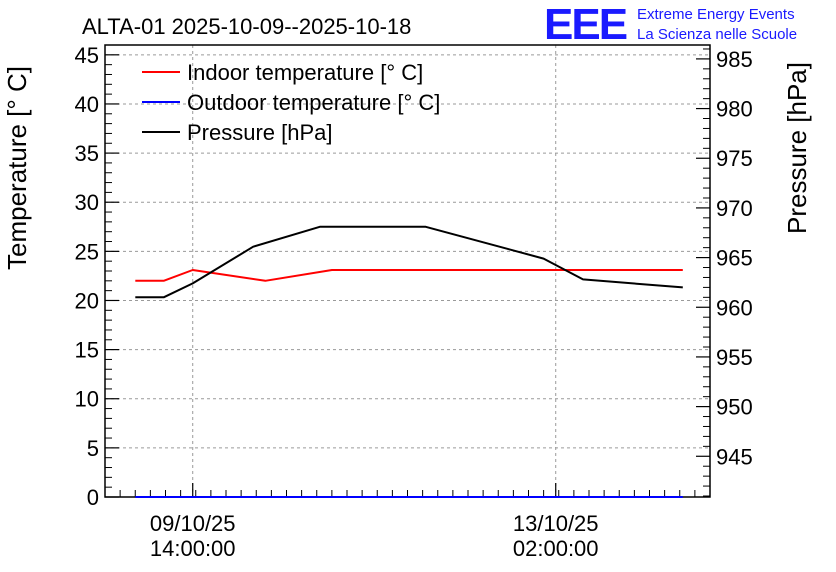  I want to click on y-tick-label: 10, so click(87, 399).